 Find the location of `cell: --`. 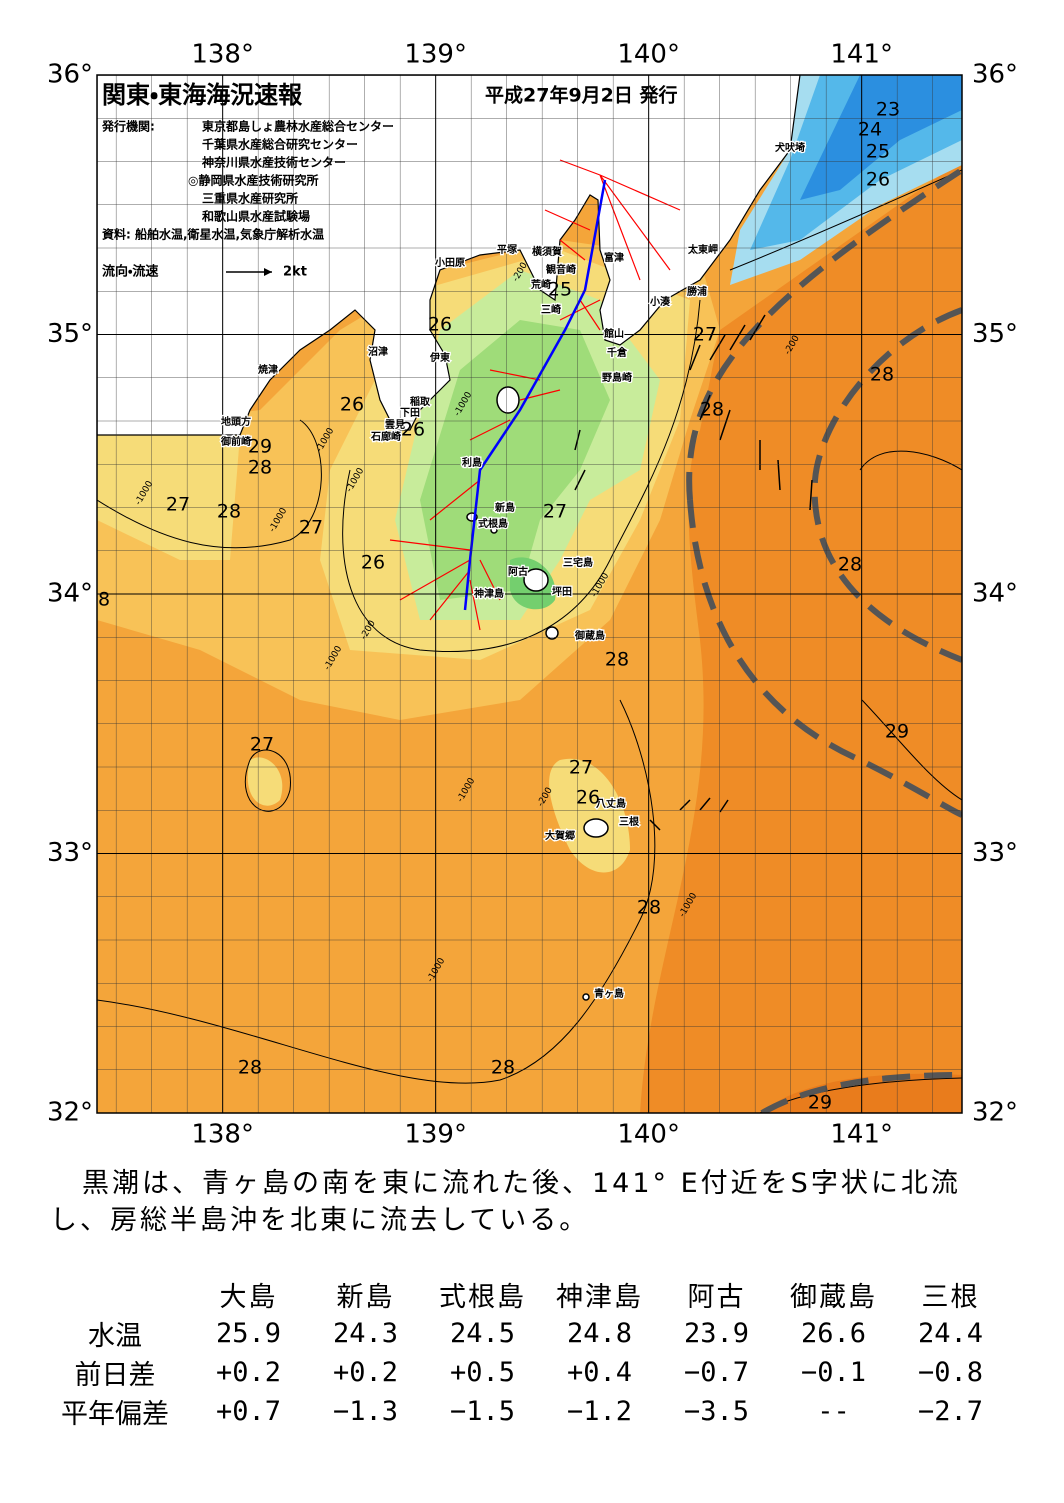

cell: -- is located at coordinates (833, 1411).